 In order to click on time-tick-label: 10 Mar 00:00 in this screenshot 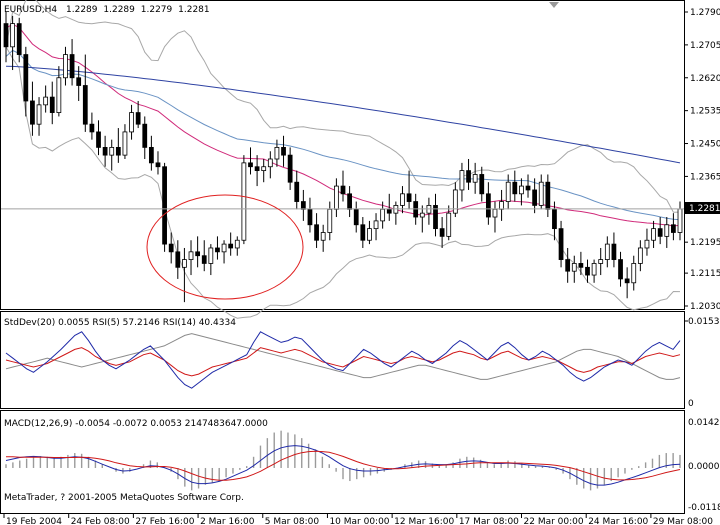, I will do `click(359, 521)`.